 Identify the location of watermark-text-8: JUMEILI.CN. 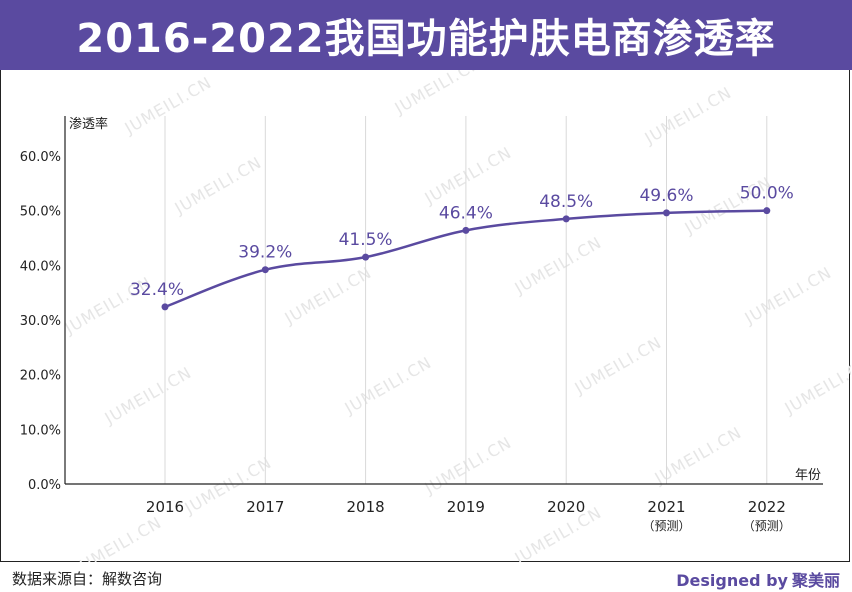
(558, 265).